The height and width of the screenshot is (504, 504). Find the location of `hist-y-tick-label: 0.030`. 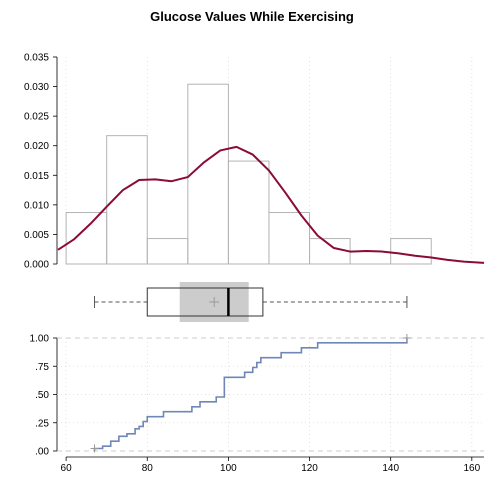

hist-y-tick-label: 0.030 is located at coordinates (36, 87).